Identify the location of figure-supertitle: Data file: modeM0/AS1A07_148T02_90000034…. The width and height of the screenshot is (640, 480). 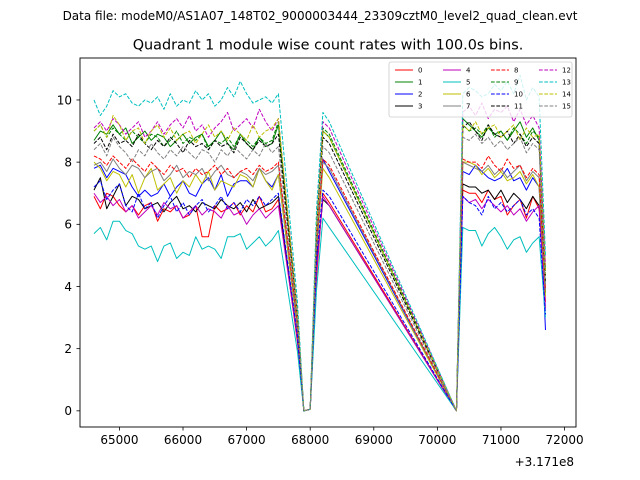
(320, 16).